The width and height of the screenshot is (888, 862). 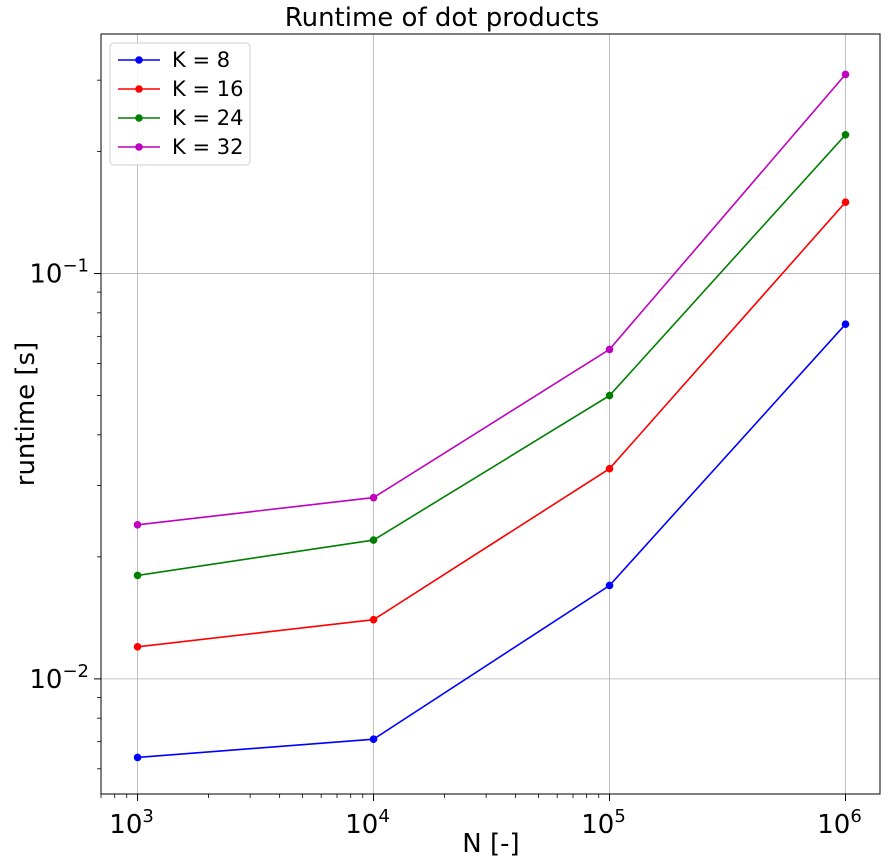 I want to click on legend-item: K = 24, so click(x=180, y=118).